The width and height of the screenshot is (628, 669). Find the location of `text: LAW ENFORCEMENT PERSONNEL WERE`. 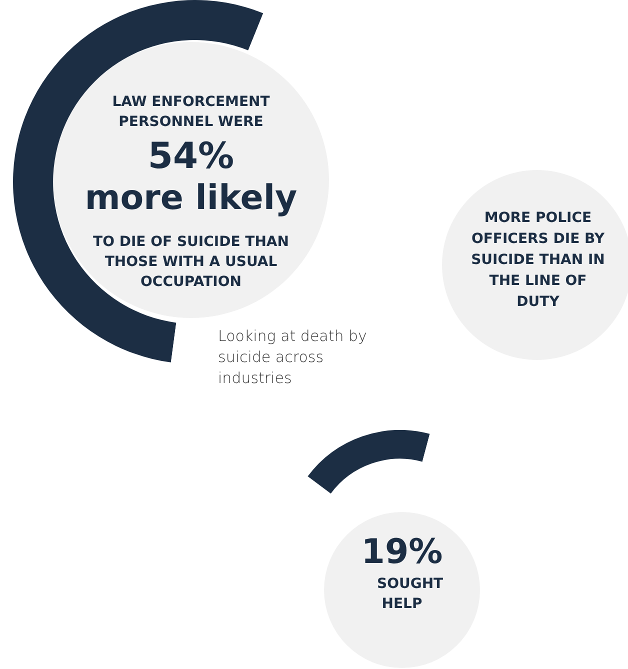

text: LAW ENFORCEMENT PERSONNEL WERE is located at coordinates (191, 112).